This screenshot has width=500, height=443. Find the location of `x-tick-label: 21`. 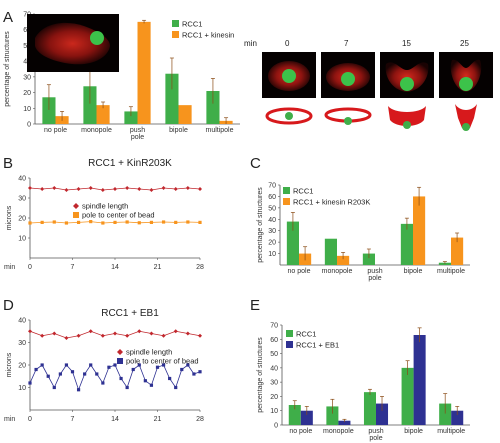

x-tick-label: 21 is located at coordinates (158, 267).